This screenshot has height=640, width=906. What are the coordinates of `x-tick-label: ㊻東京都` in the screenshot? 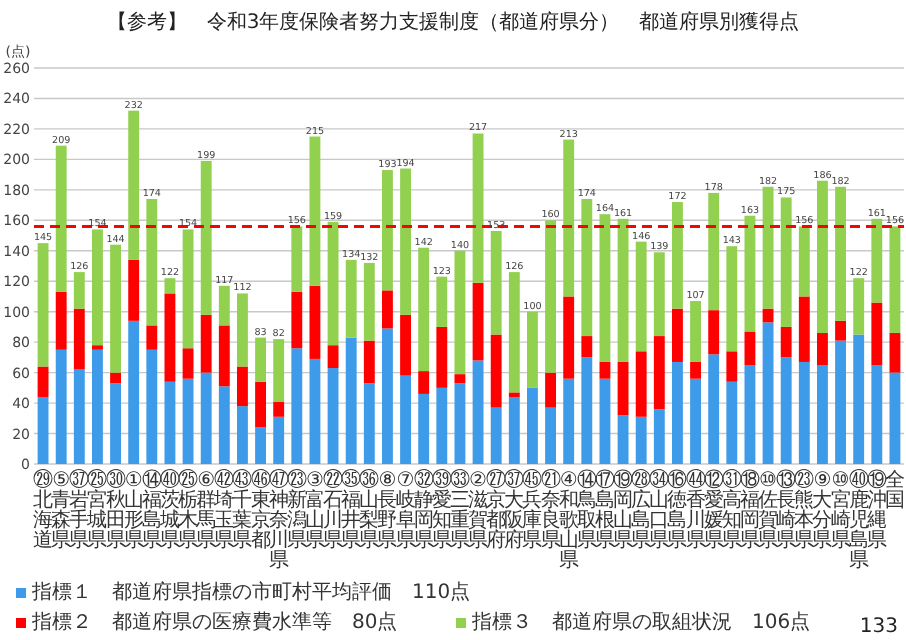 It's located at (260, 510).